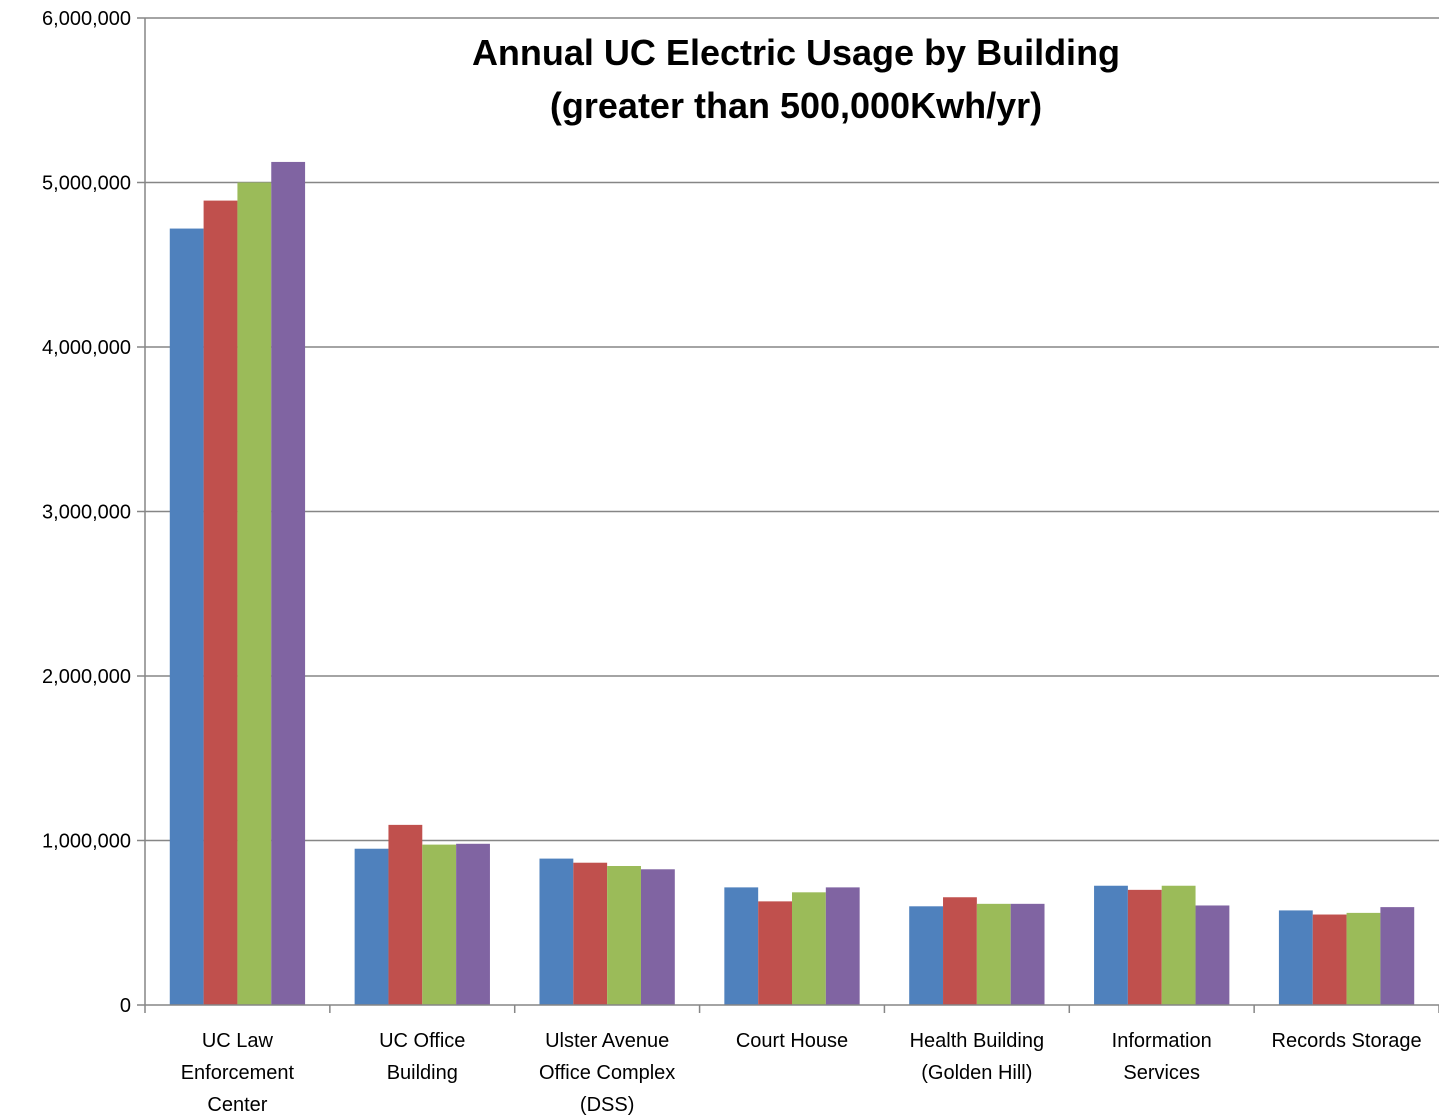  I want to click on category-label-4-0: Health Building, so click(977, 1041).